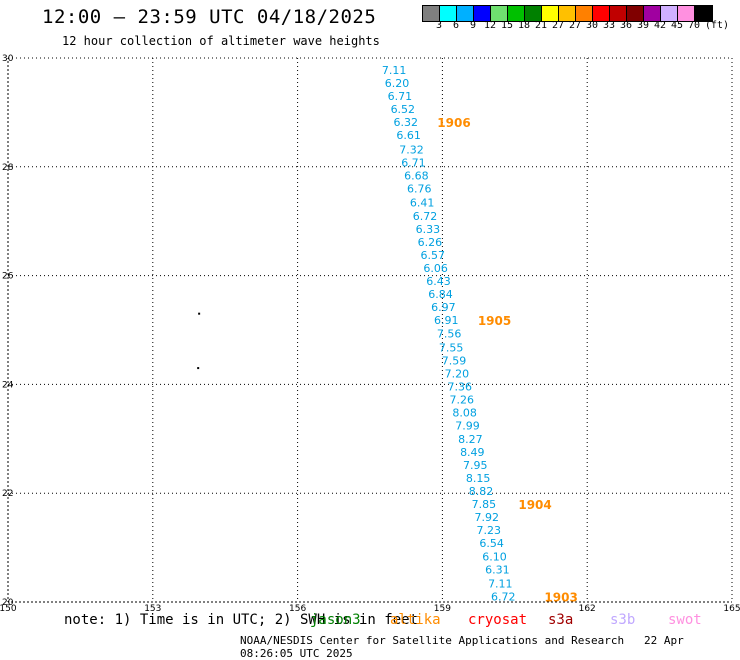 Image resolution: width=740 pixels, height=660 pixels. Describe the element at coordinates (456, 25) in the screenshot. I see `color-scale-label: 6` at that location.